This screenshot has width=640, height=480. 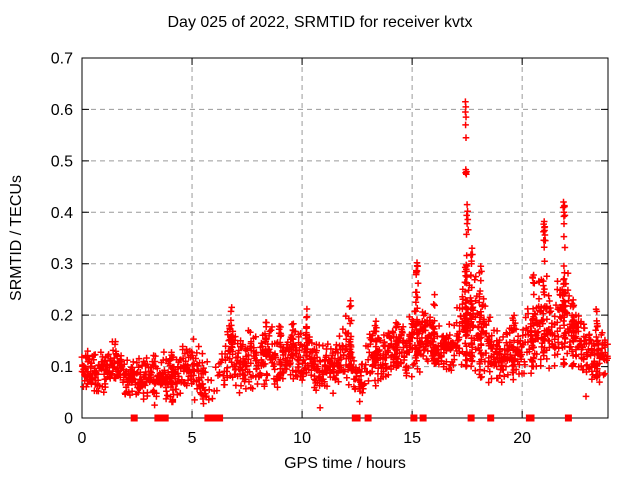 I want to click on y-tick-label: 0.2, so click(x=62, y=316).